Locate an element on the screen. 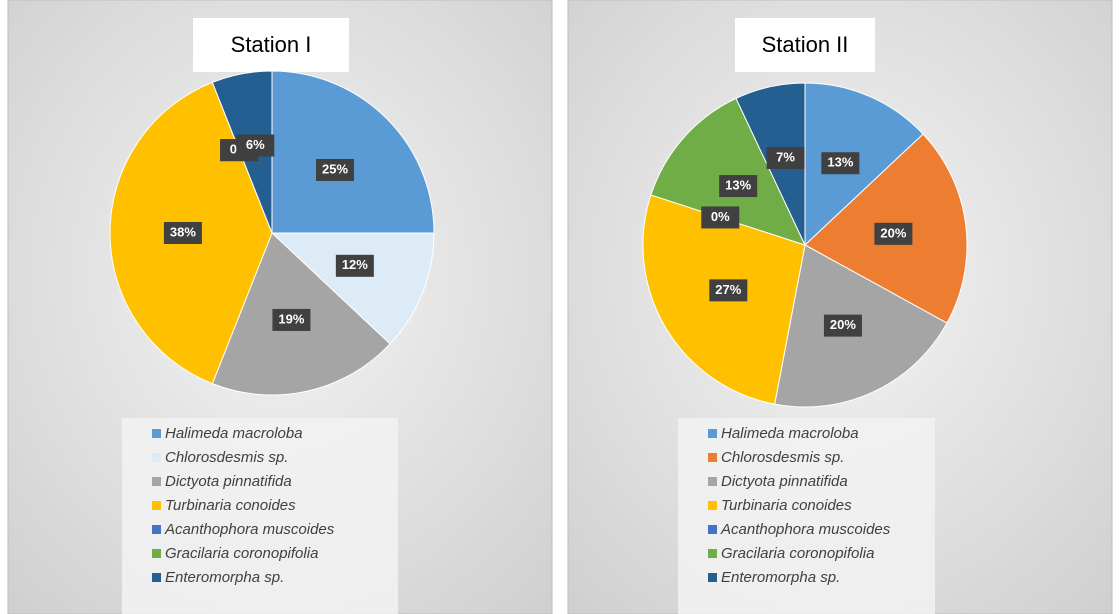 The width and height of the screenshot is (1120, 614). data-label: 12% is located at coordinates (355, 264).